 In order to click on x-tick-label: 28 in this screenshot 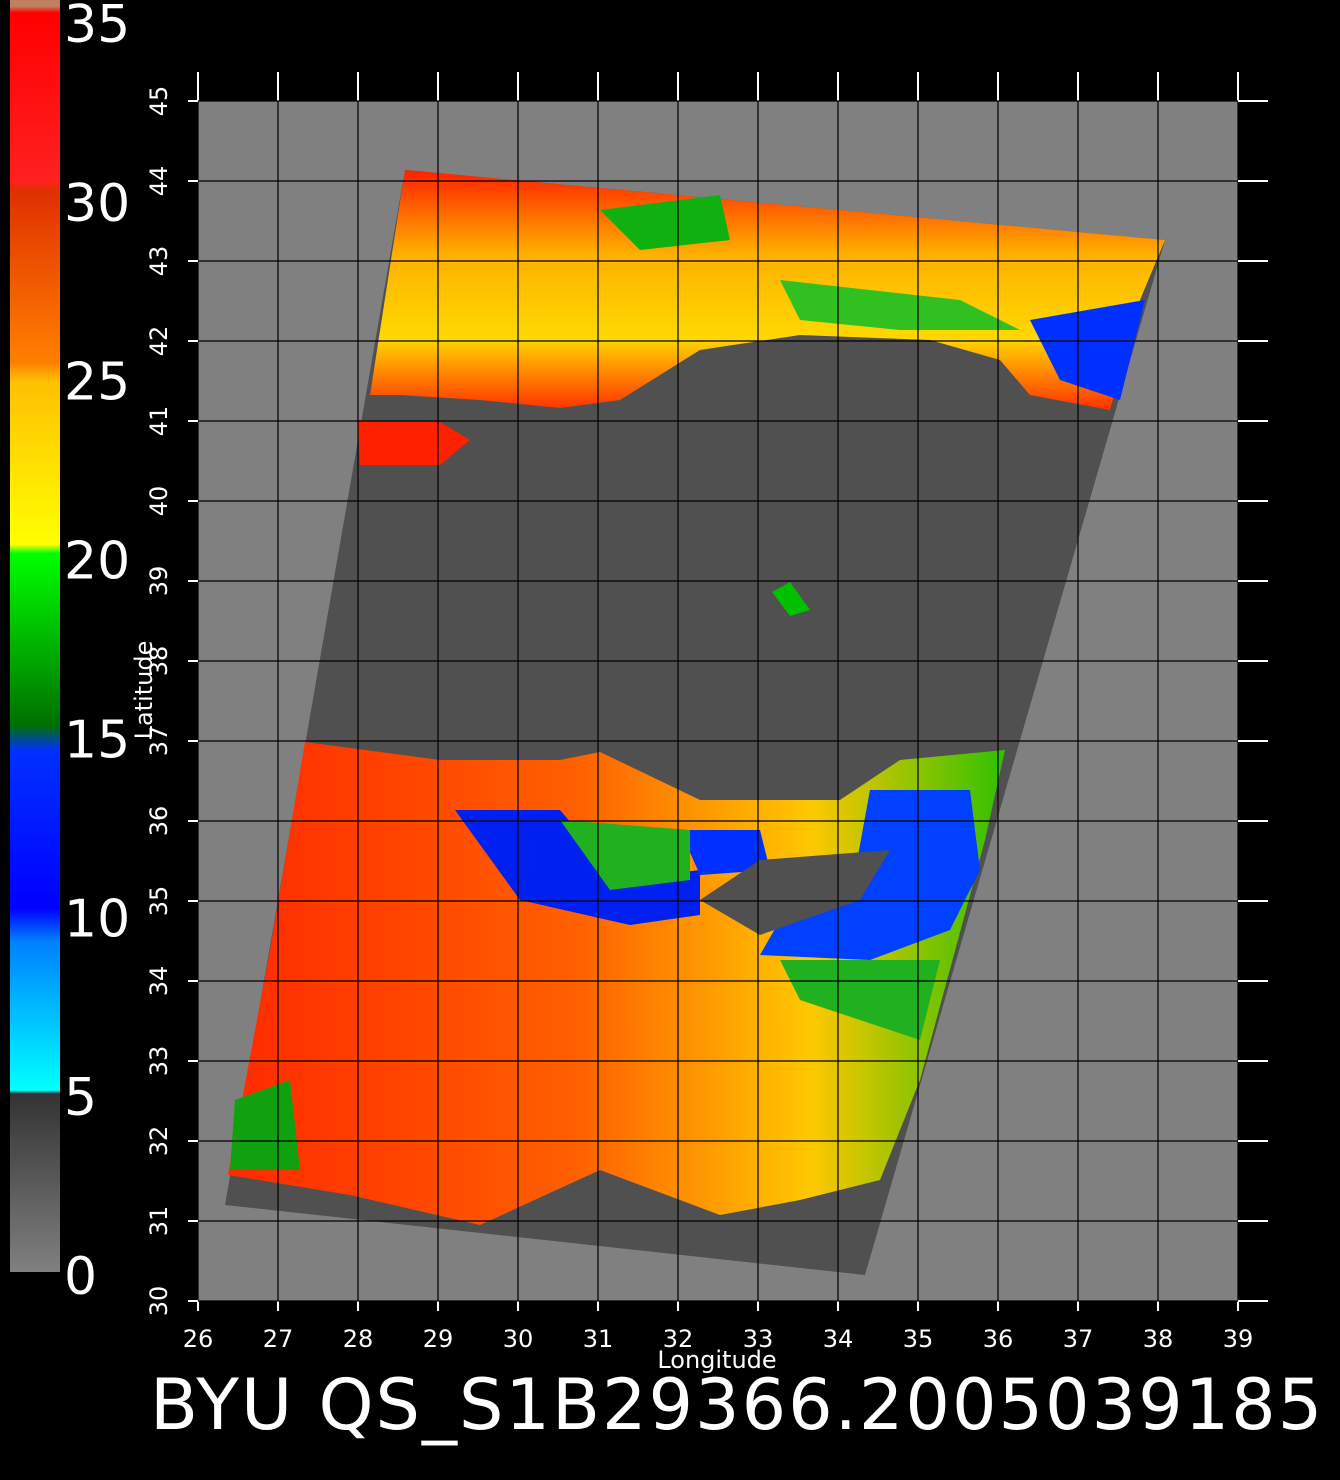, I will do `click(358, 1339)`.